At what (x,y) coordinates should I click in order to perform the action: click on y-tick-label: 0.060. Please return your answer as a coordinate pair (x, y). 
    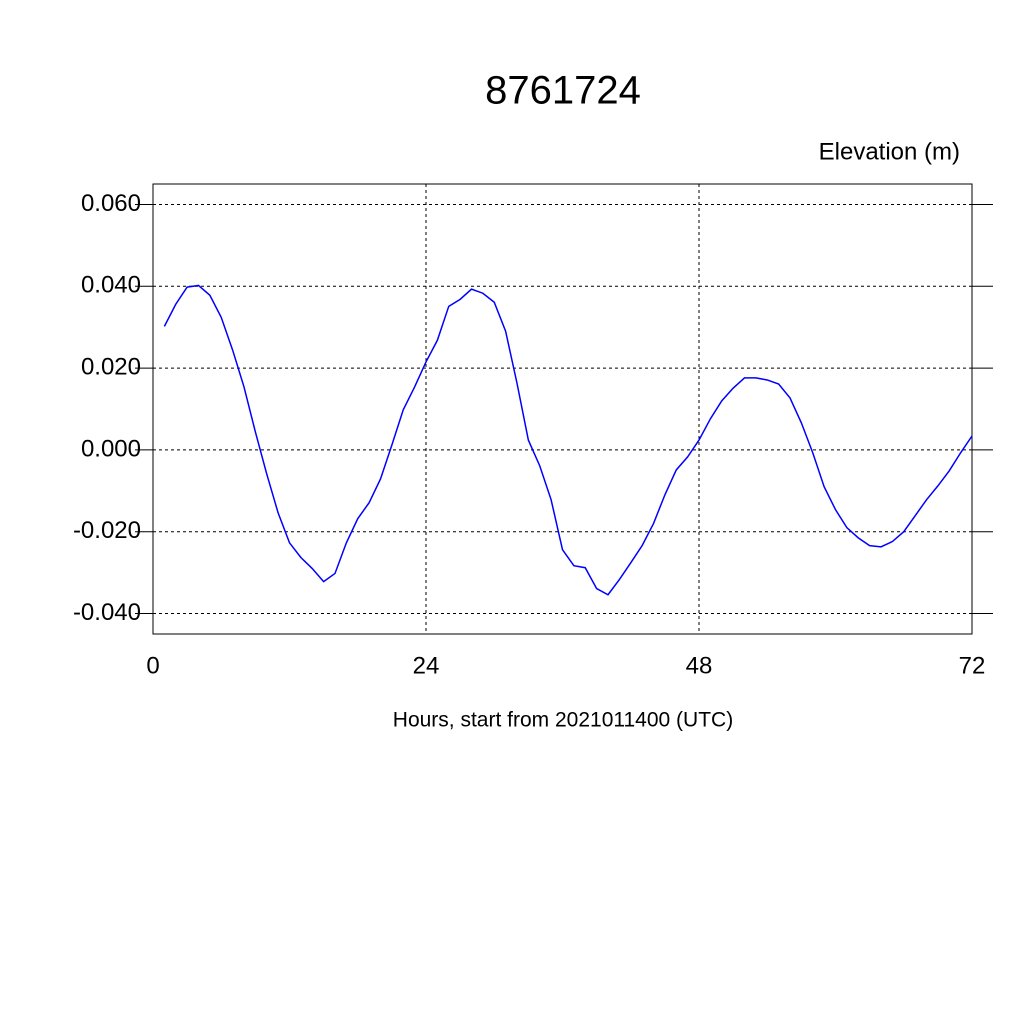
    Looking at the image, I should click on (111, 203).